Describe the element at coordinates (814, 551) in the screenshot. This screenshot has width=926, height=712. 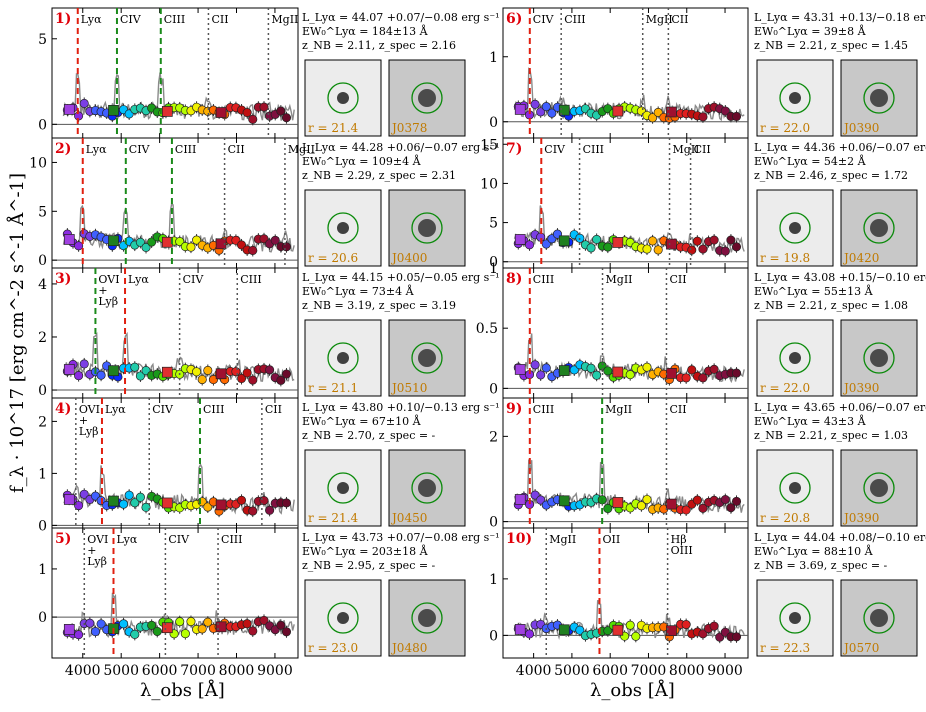
I see `info-line: EW₀^Lyα = 88±10 Å` at that location.